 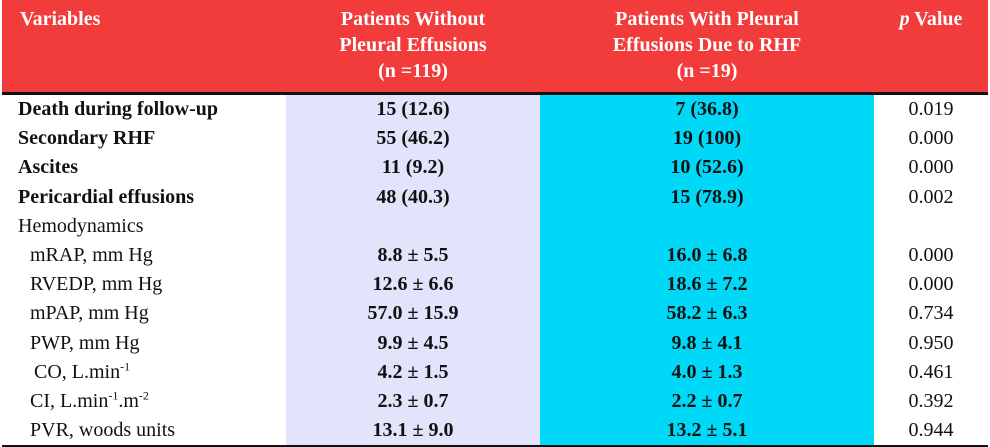 I want to click on cell-without: 8.8 ± 5.5, so click(x=413, y=255).